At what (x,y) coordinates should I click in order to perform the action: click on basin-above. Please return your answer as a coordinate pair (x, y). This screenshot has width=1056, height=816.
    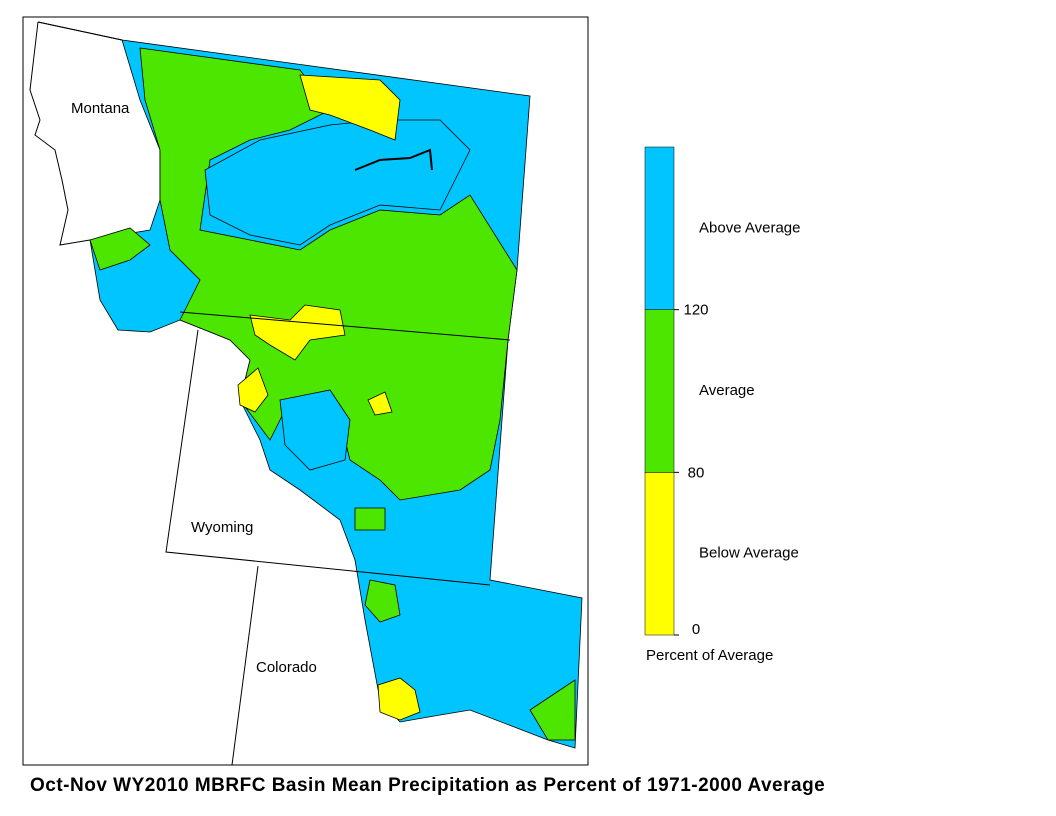
    Looking at the image, I should click on (315, 430).